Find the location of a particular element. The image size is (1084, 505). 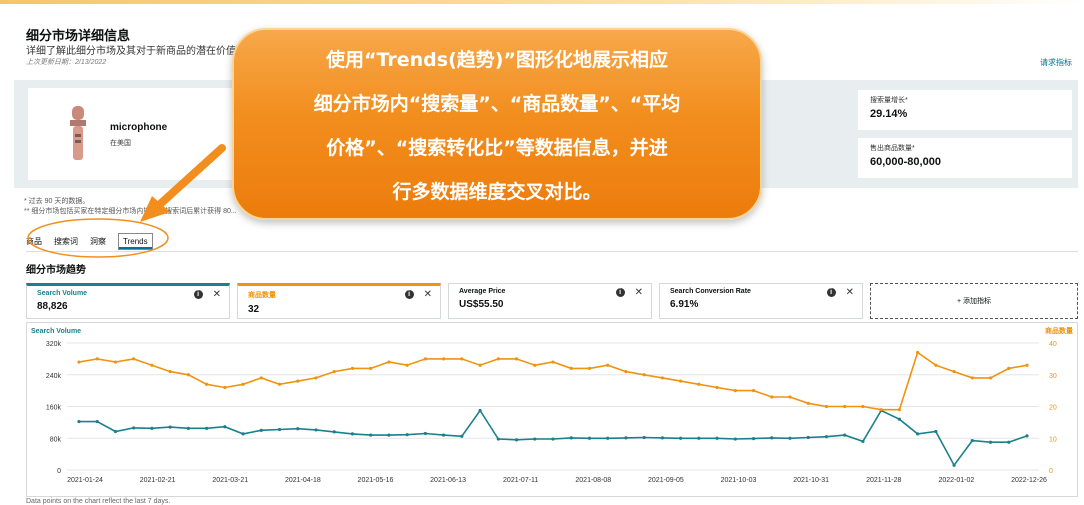

callout-line: 细分市场内“搜索量”、“商品数量”、“平均 is located at coordinates (497, 104).